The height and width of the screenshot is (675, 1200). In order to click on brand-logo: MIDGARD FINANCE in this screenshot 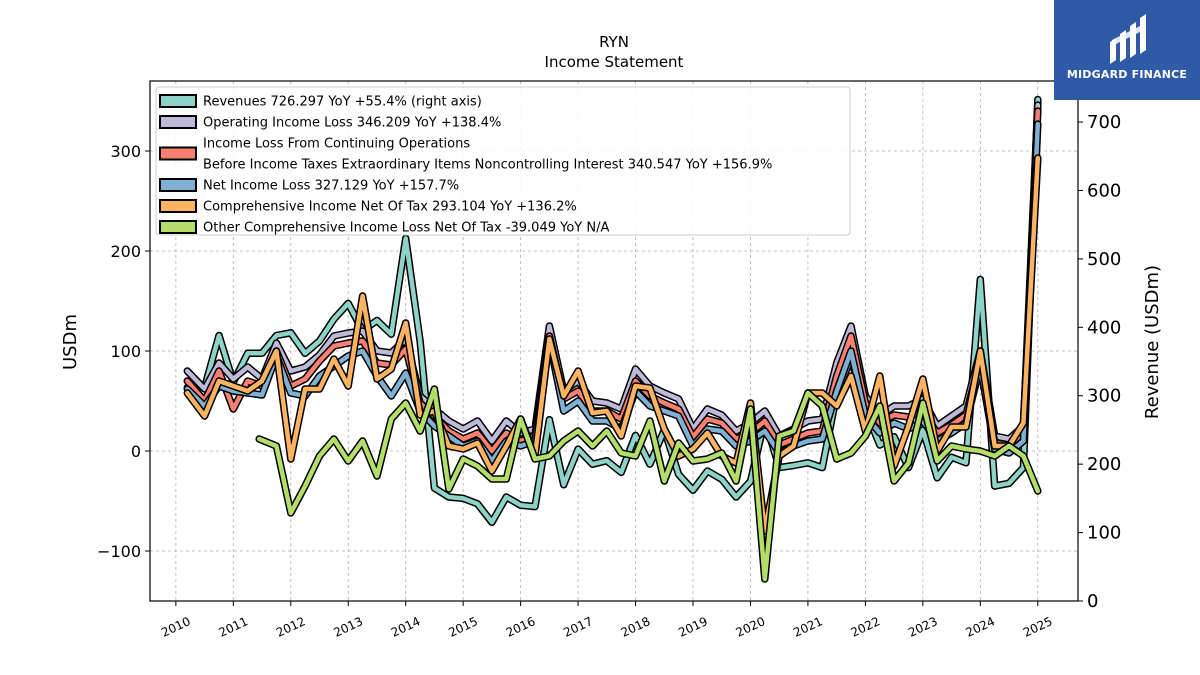, I will do `click(1127, 50)`.